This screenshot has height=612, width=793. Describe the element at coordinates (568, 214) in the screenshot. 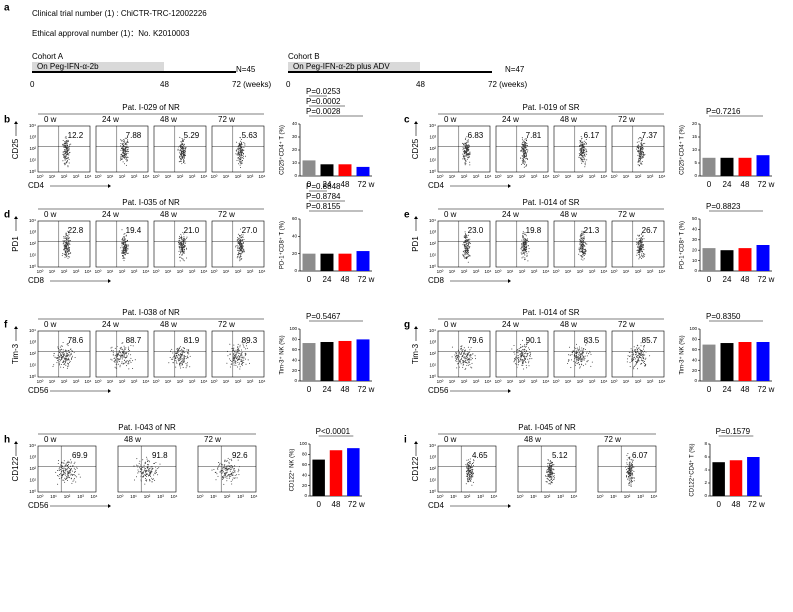

I see `time-label: 48 w` at that location.